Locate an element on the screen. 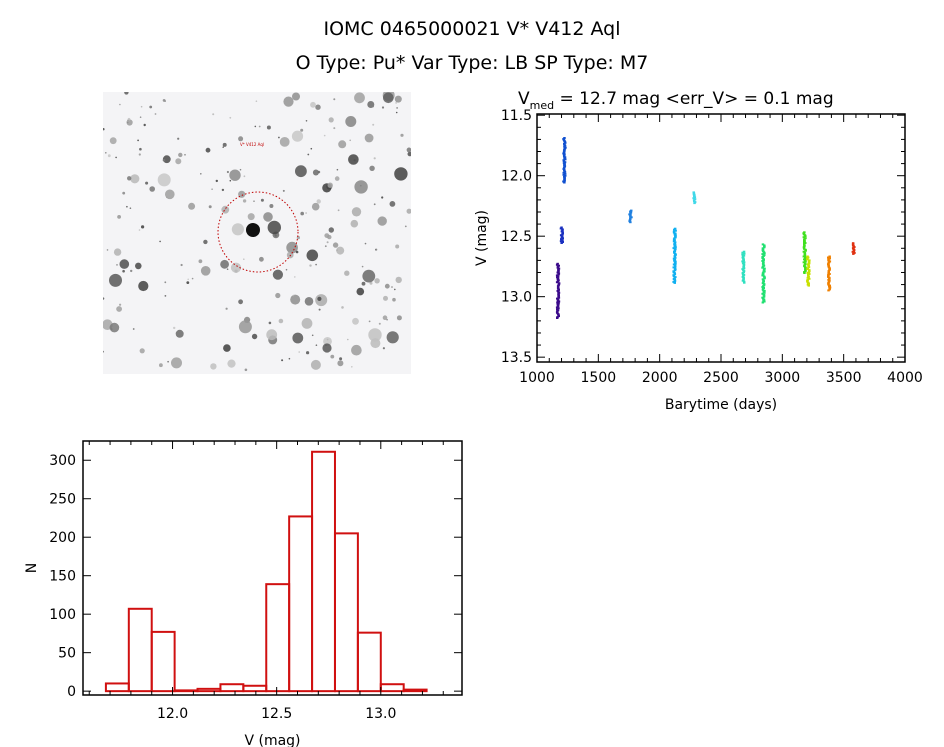 The image size is (944, 747). x-tick-label: 13.0 is located at coordinates (380, 714).